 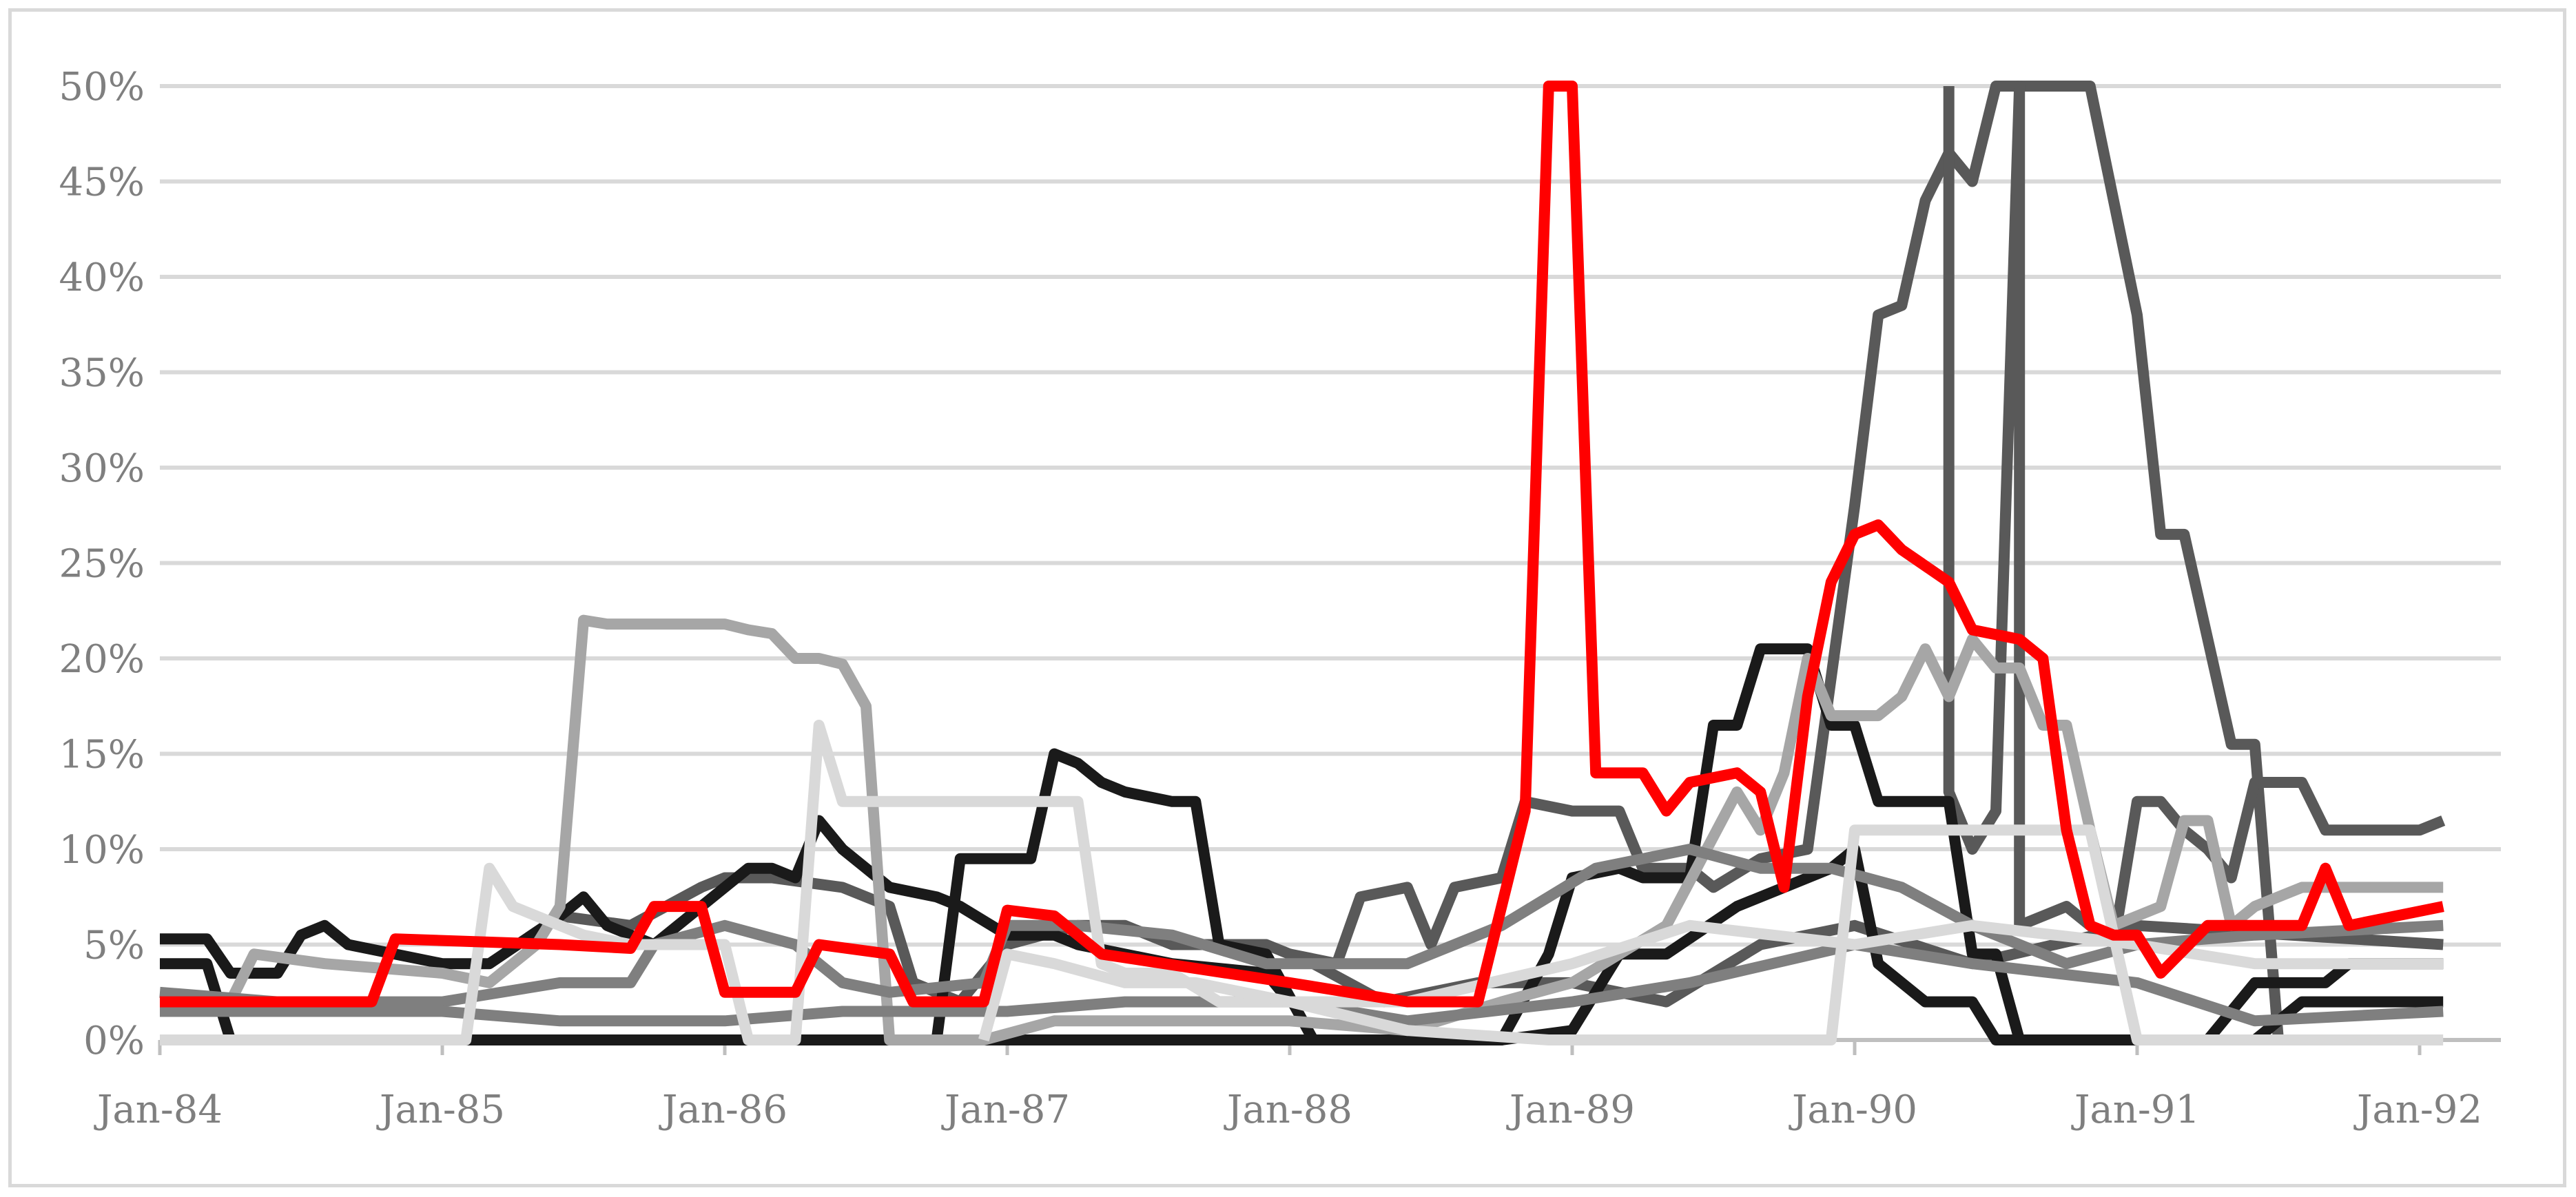 I want to click on y-tick-labels: 0% 5% 10% 15% 20% 25% 30% 35% 40% 45% 50%, so click(x=102, y=564).